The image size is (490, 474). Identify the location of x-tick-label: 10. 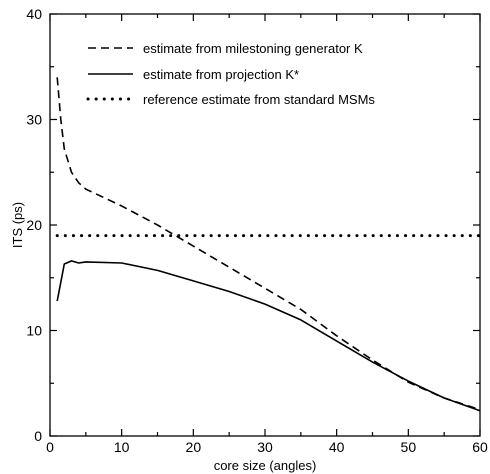
(122, 447).